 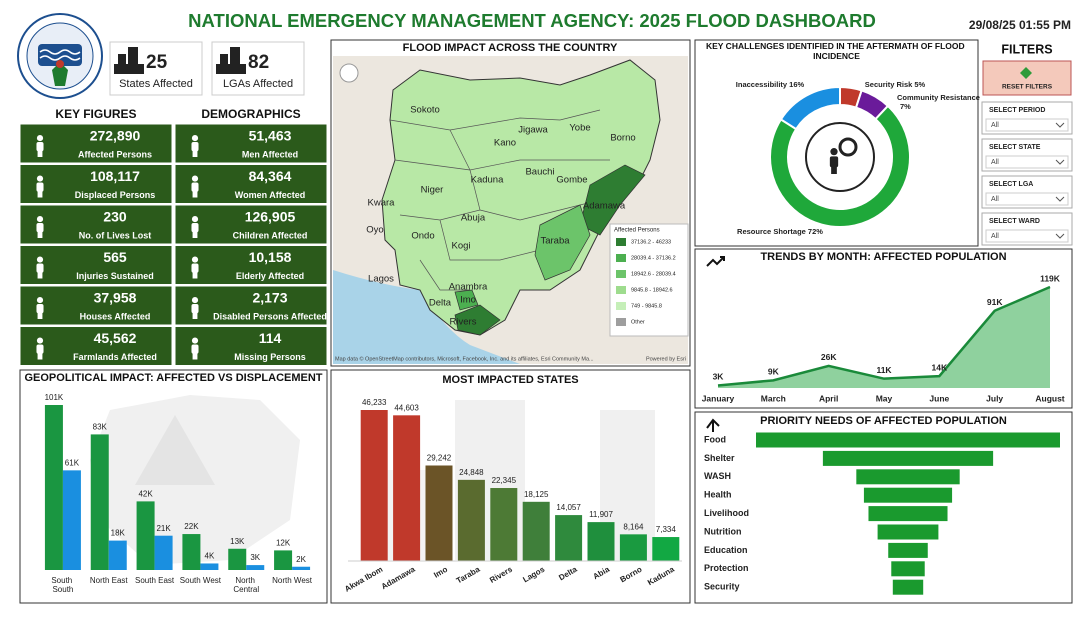 I want to click on filter-label: SELECT LGA, so click(x=1011, y=184).